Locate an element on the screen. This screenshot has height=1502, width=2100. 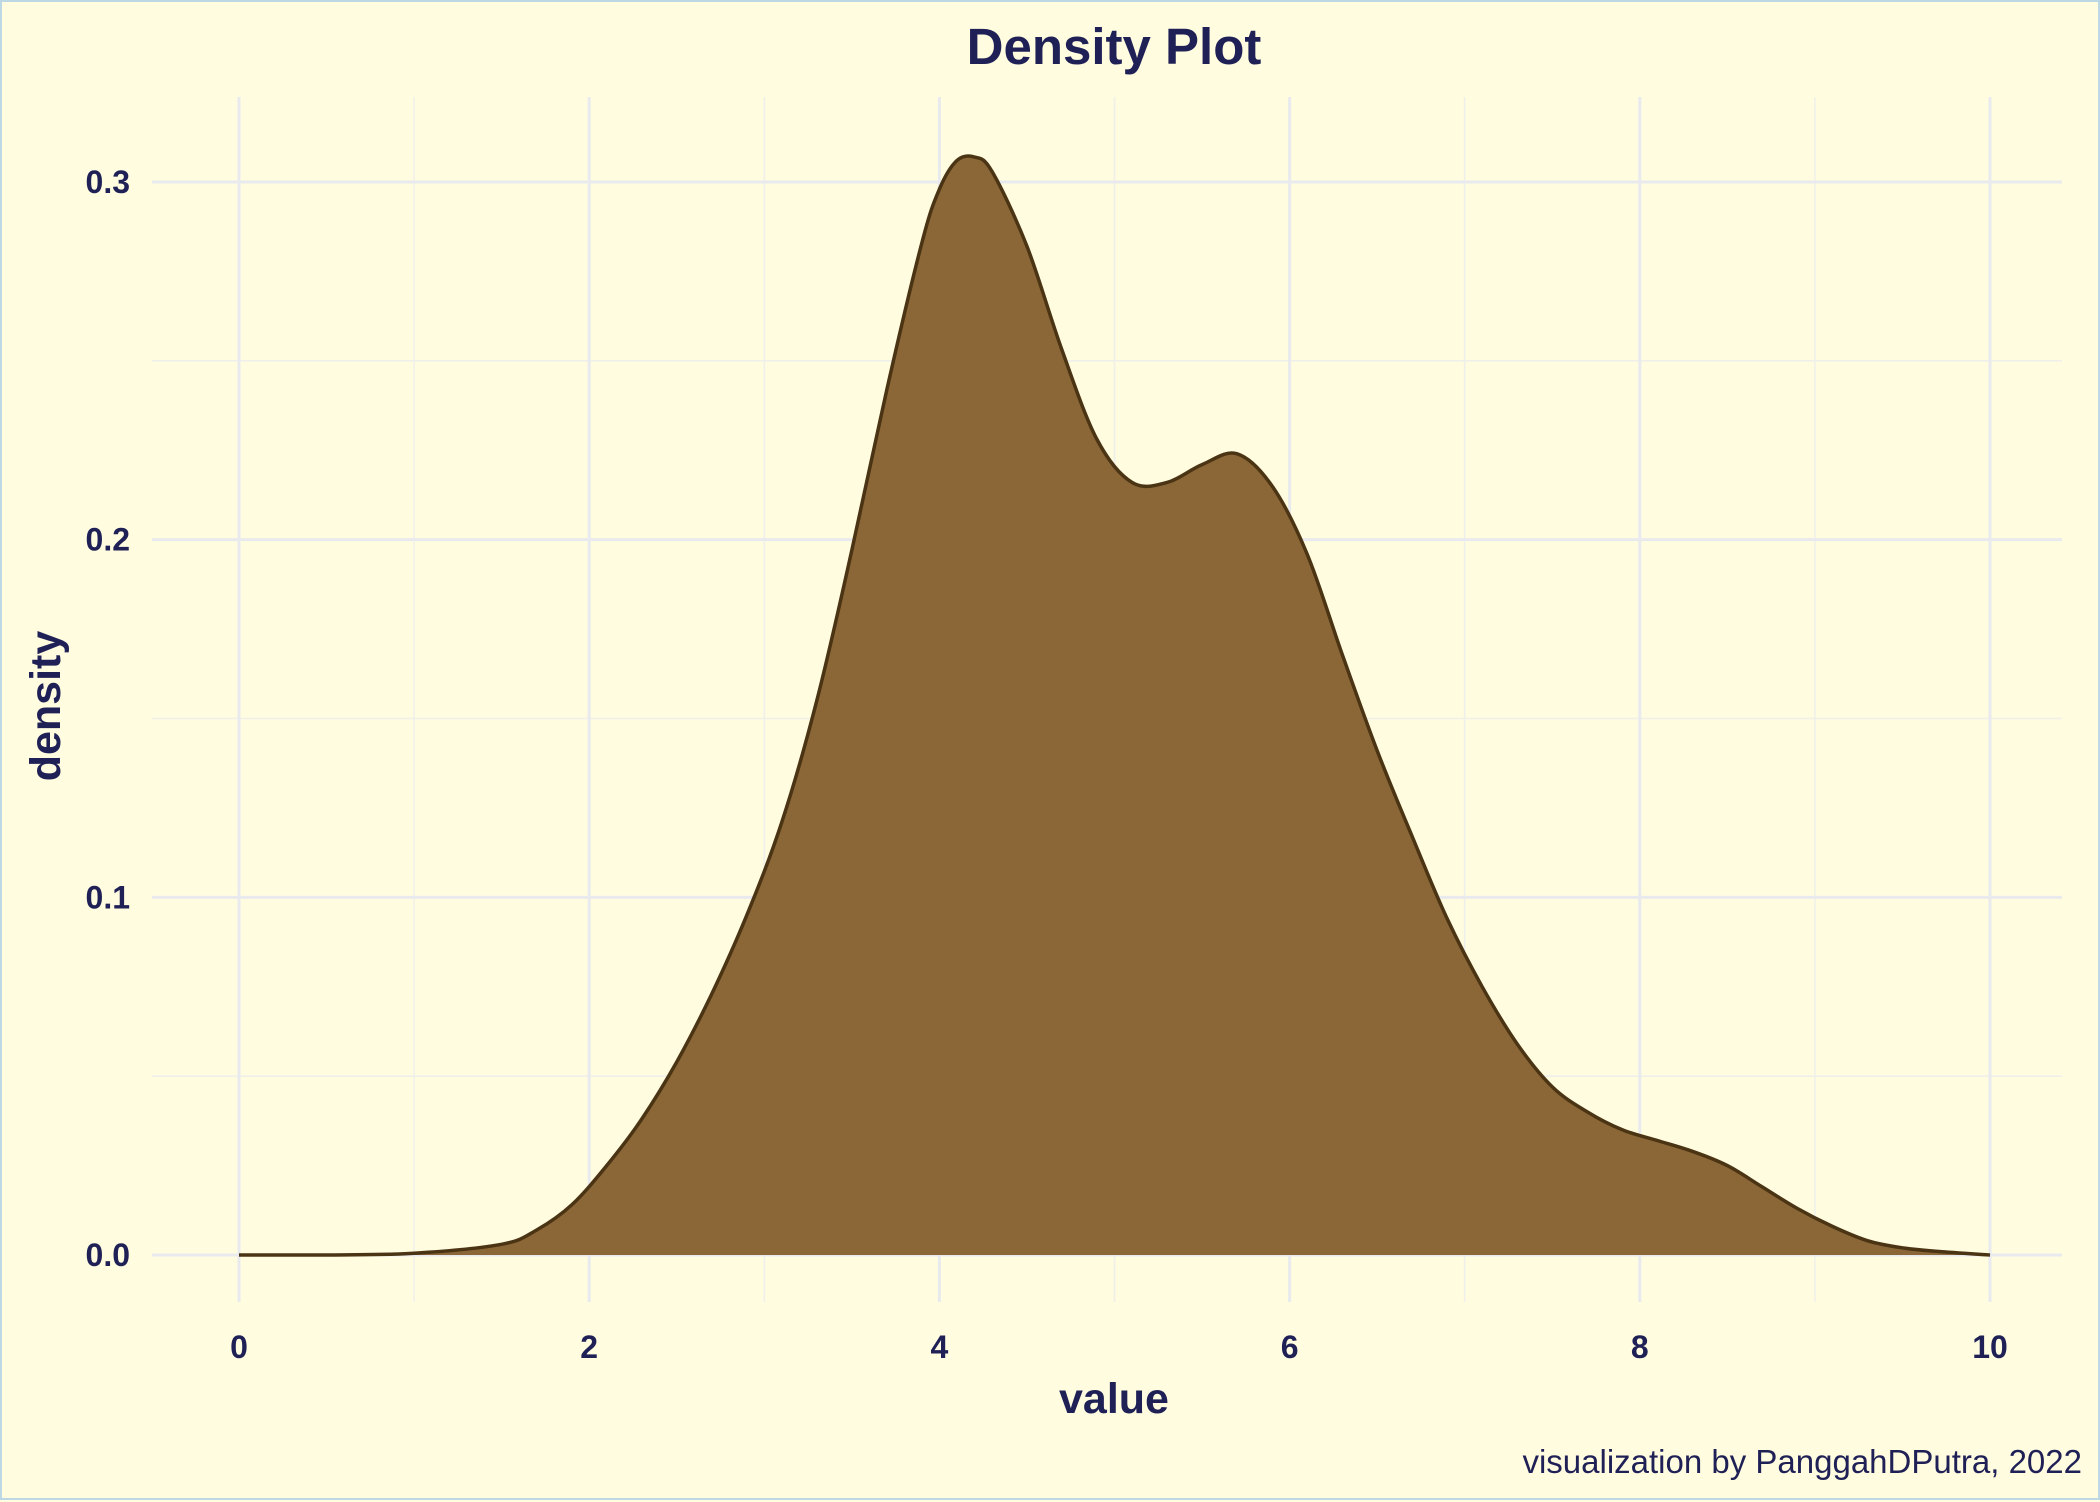
y-tick-labels: 0.0 0.1 0.2 0.3 is located at coordinates (108, 718).